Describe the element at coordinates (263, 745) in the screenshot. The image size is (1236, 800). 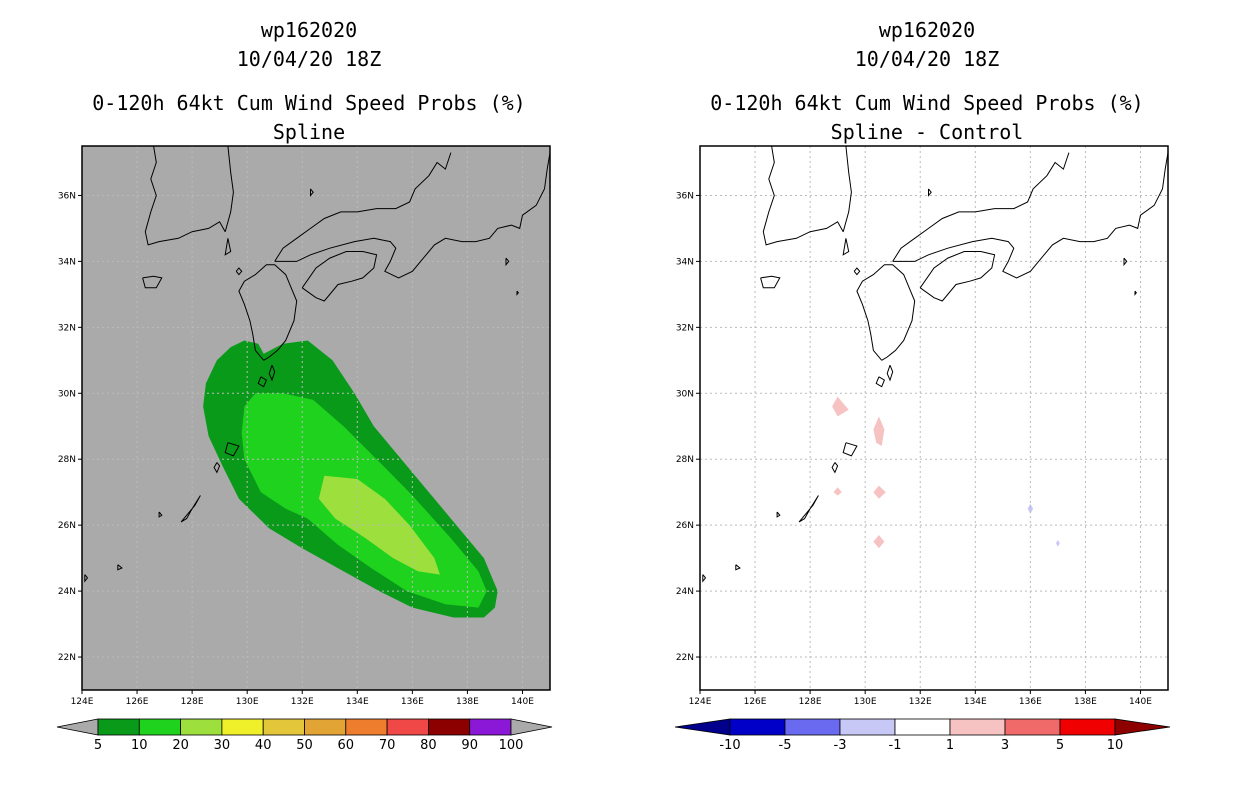
I see `colorbar-label: 40` at that location.